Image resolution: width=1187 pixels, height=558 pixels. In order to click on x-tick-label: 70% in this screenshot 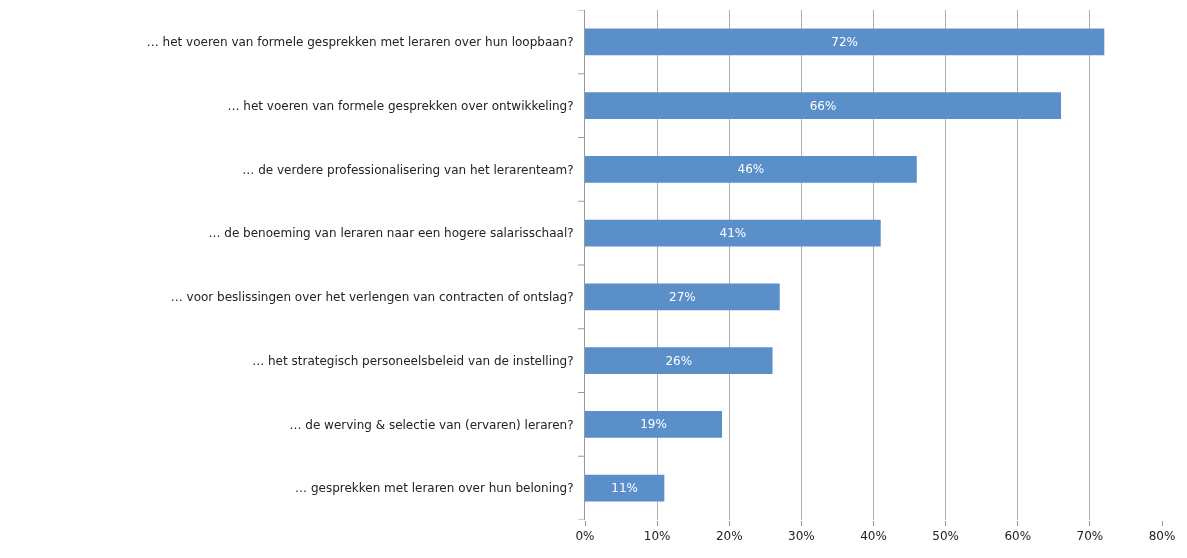, I will do `click(1090, 536)`.